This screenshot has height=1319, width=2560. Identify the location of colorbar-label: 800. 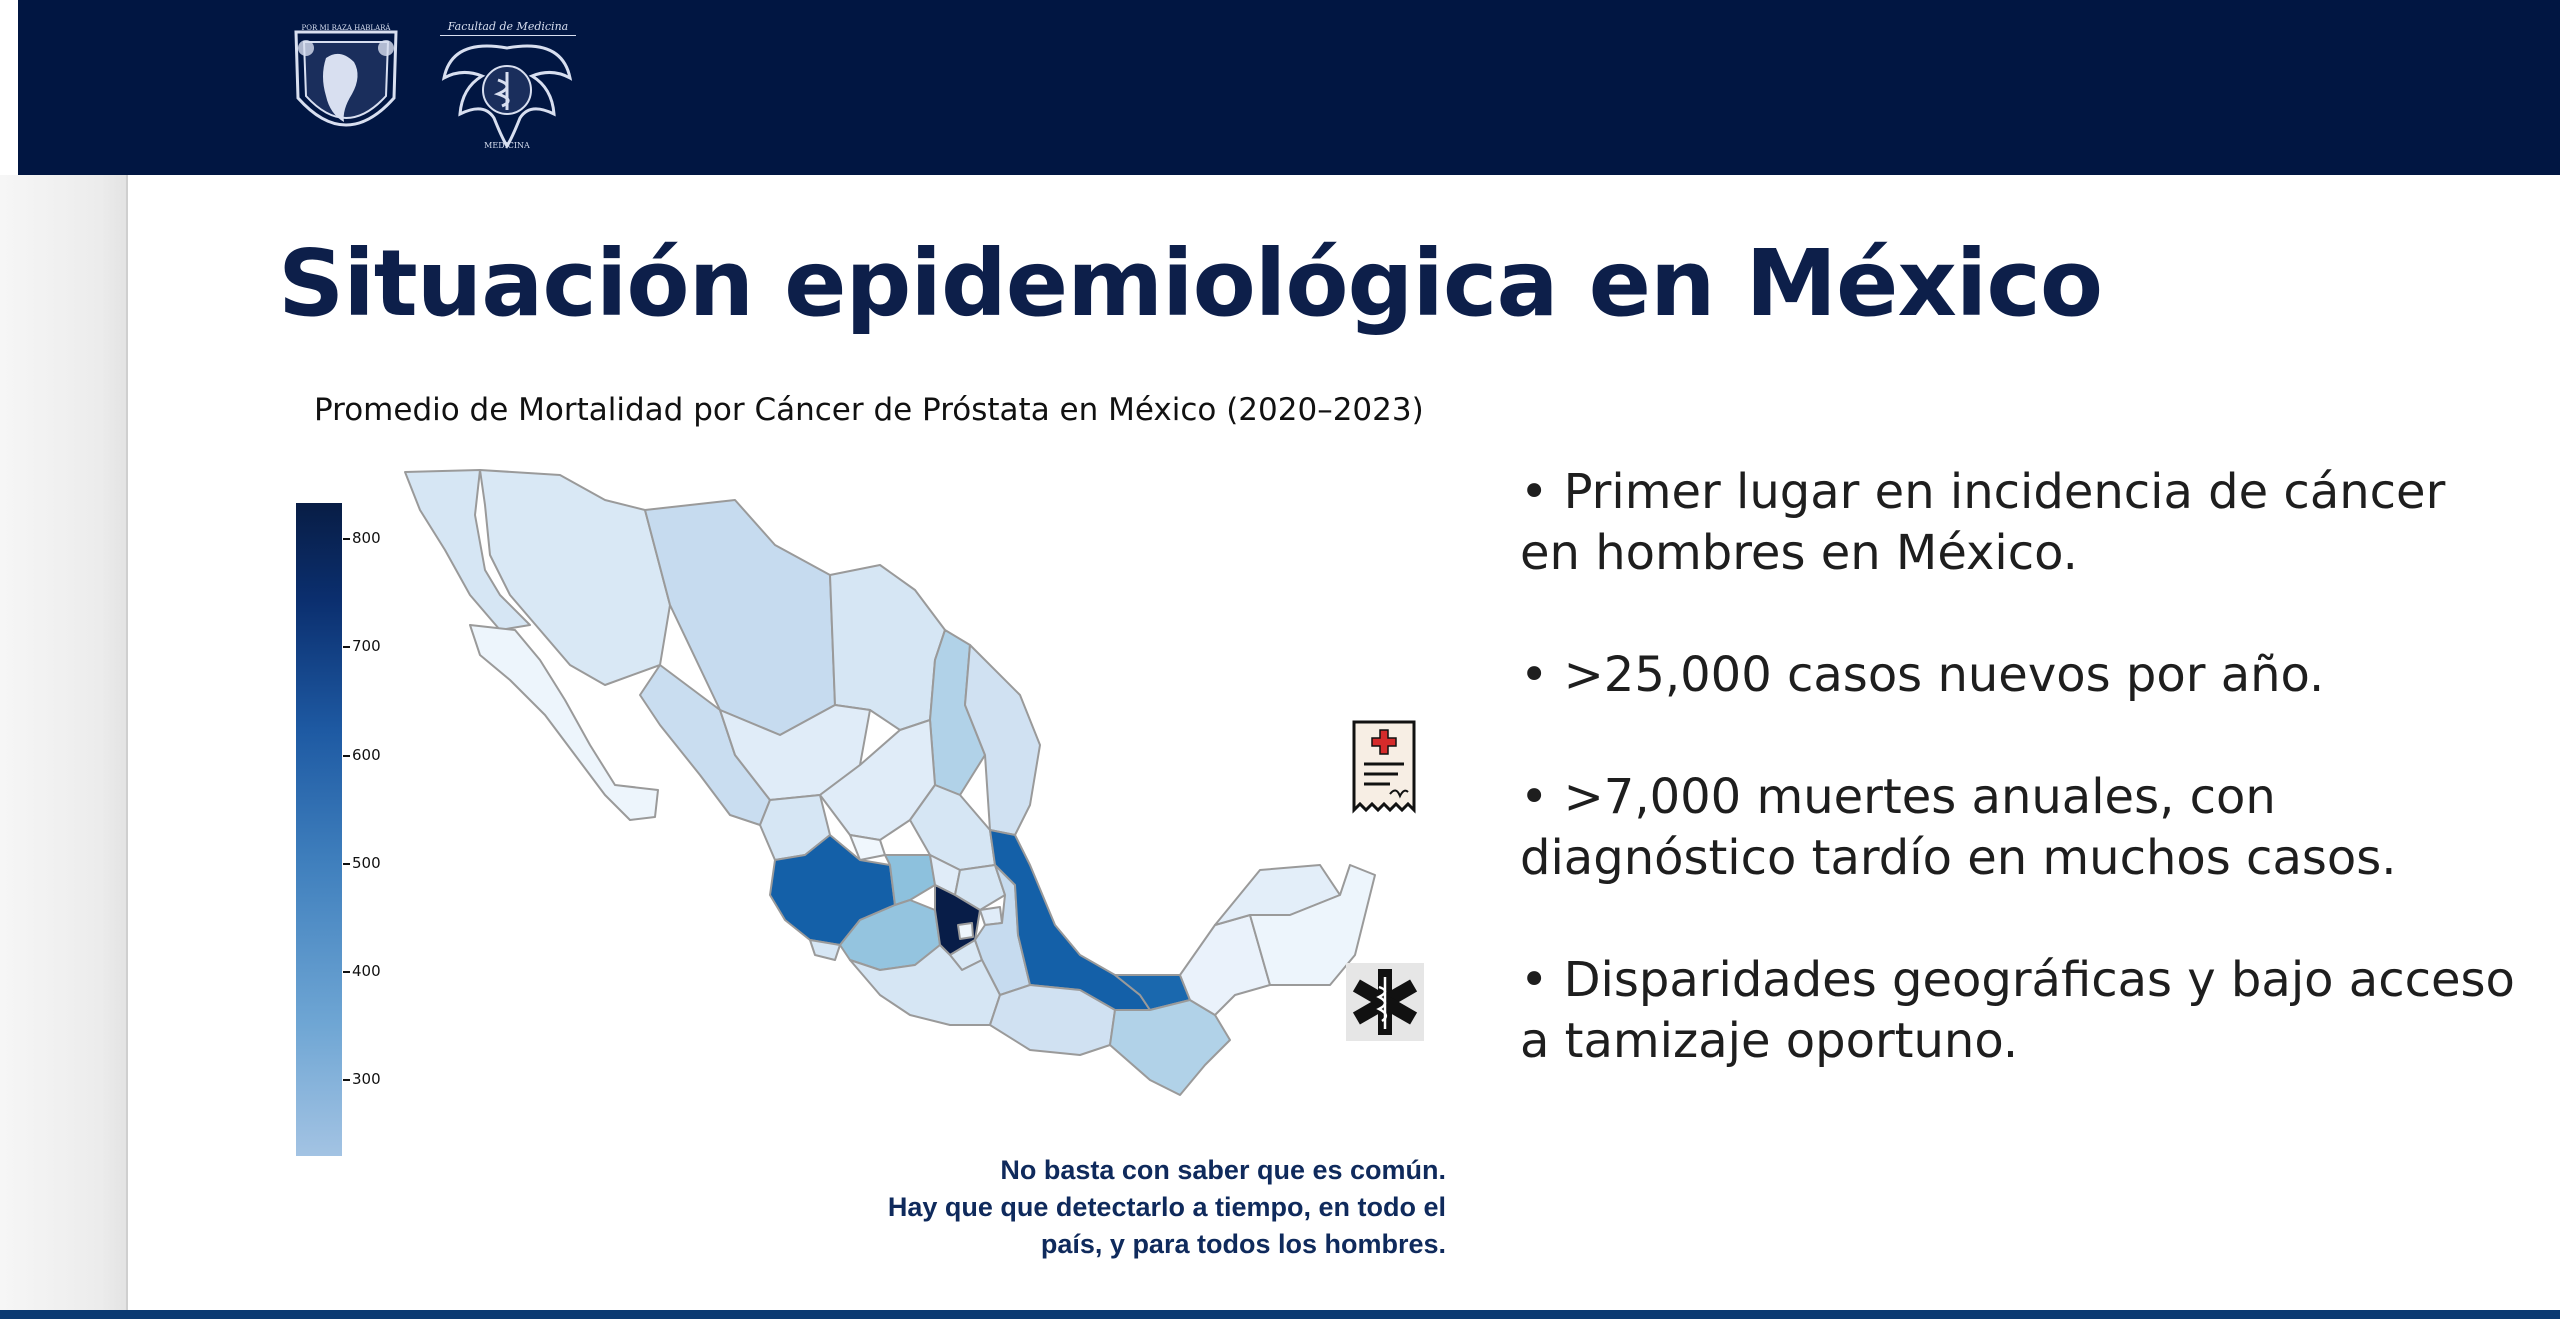
(366, 538).